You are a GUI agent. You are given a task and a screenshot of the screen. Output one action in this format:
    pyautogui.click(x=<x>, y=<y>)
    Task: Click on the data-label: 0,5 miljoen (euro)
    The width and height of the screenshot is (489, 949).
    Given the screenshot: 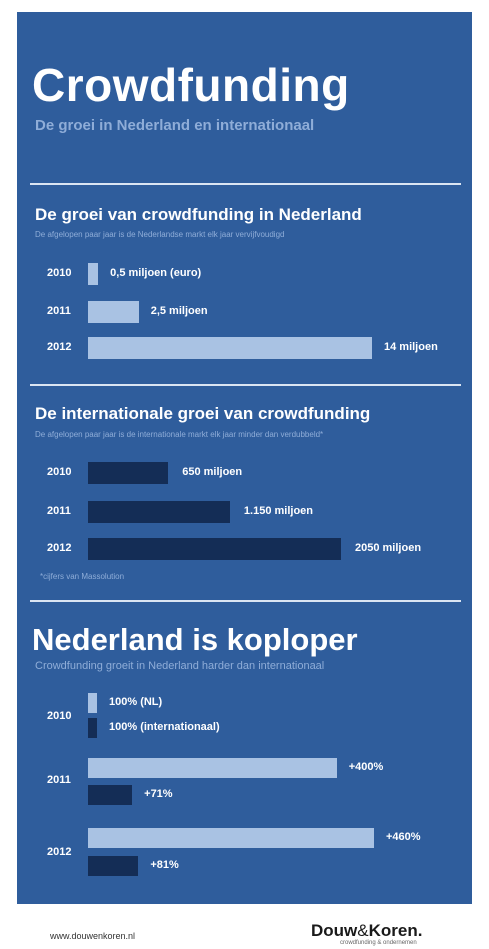 What is the action you would take?
    pyautogui.click(x=156, y=273)
    